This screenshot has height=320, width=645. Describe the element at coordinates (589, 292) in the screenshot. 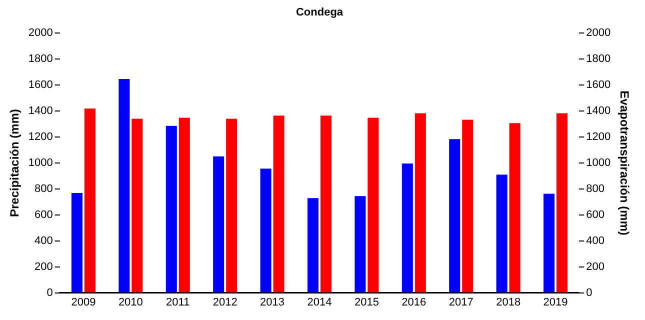

I see `y2-tick-label: 0` at that location.